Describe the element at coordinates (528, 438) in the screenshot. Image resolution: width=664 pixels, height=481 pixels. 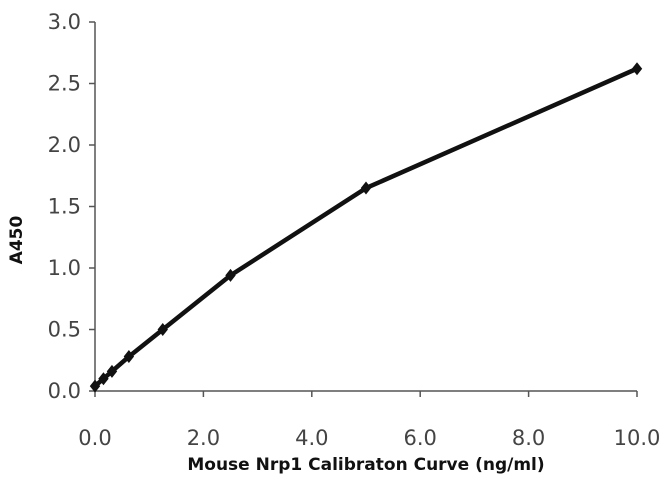
I see `x-tick-label: 8.0` at that location.